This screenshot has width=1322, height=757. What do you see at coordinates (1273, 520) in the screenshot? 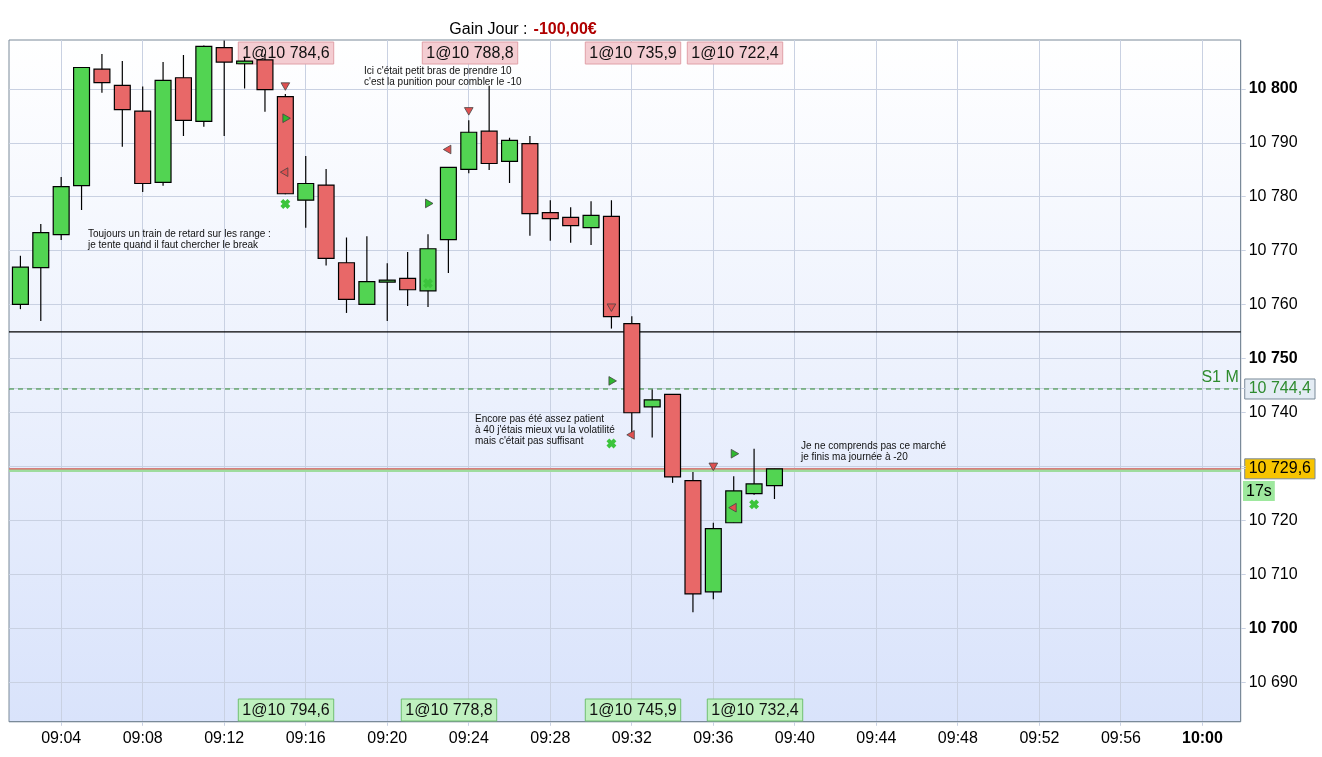
I see `y-tick-label: 10 720` at bounding box center [1273, 520].